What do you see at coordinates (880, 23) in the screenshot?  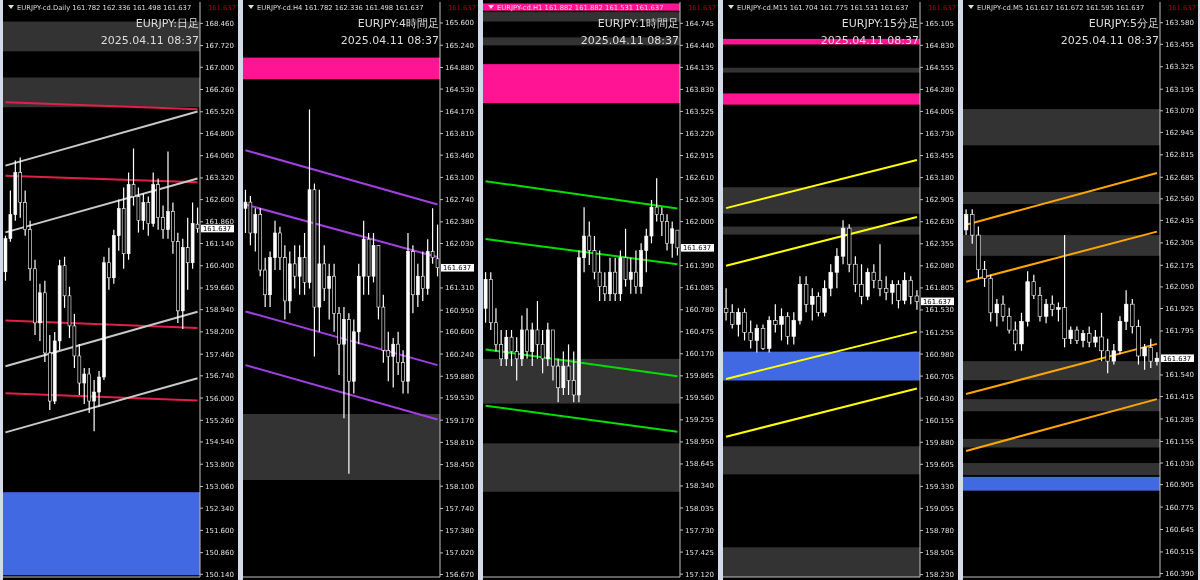 I see `annotation: EURJPY:15分足` at bounding box center [880, 23].